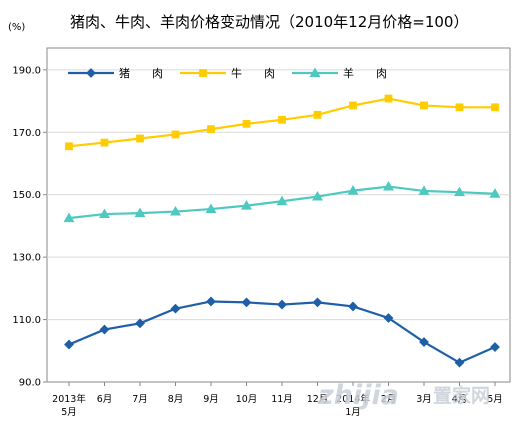  What do you see at coordinates (353, 412) in the screenshot?
I see `x-tick-label: 1月` at bounding box center [353, 412].